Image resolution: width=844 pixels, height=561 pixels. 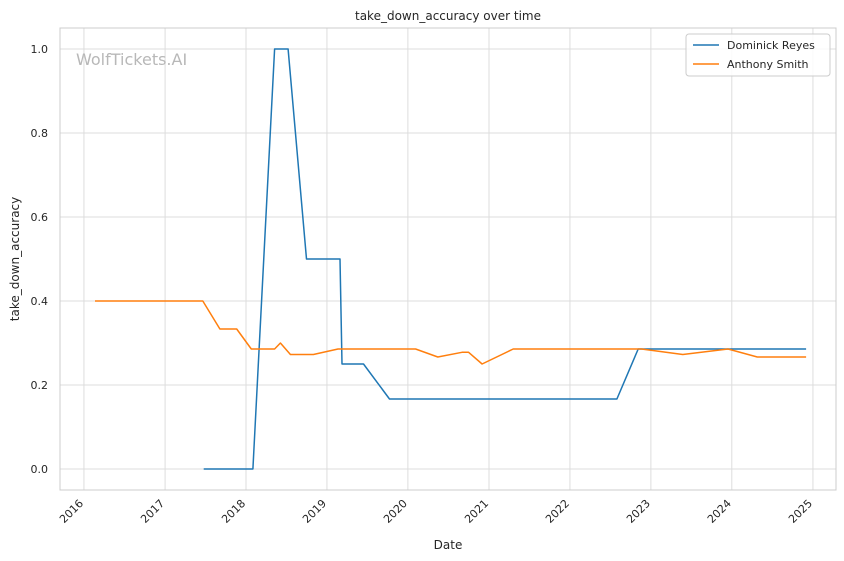 I want to click on legend: Dominick Reyes Anthony Smith, so click(x=758, y=55).